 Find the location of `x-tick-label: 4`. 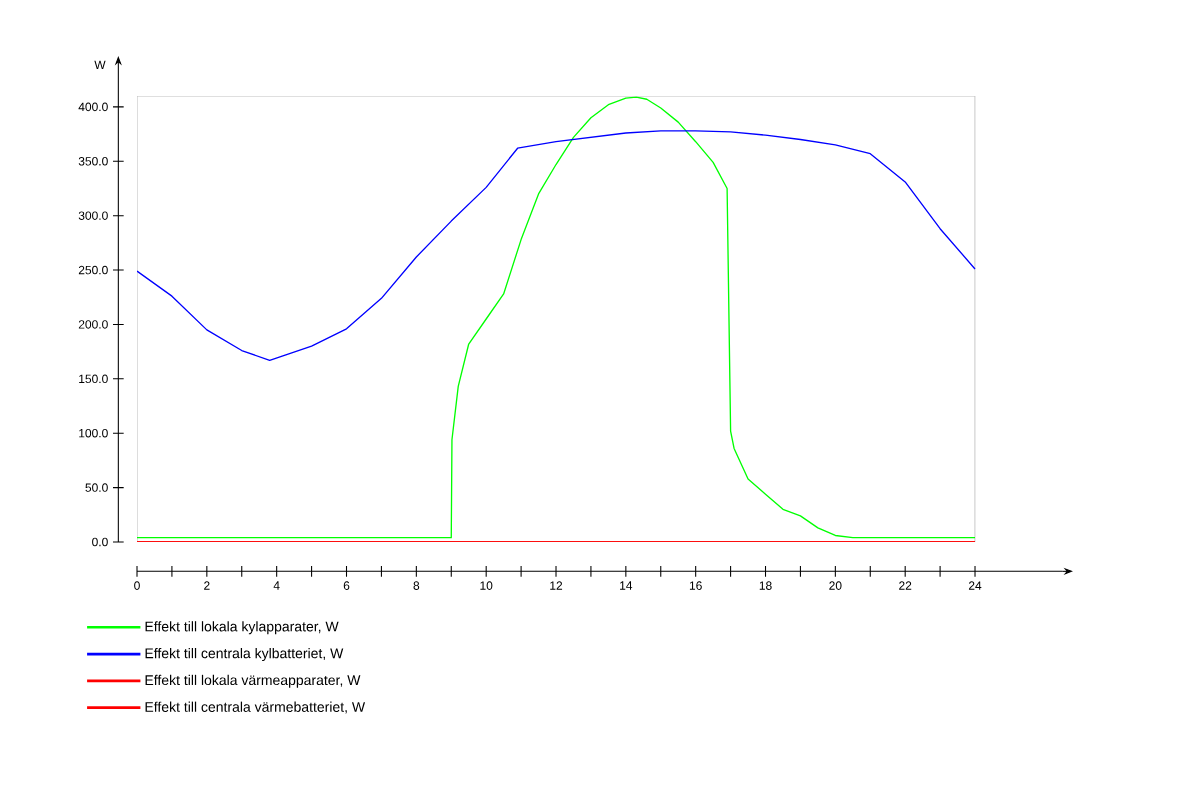

x-tick-label: 4 is located at coordinates (276, 585).